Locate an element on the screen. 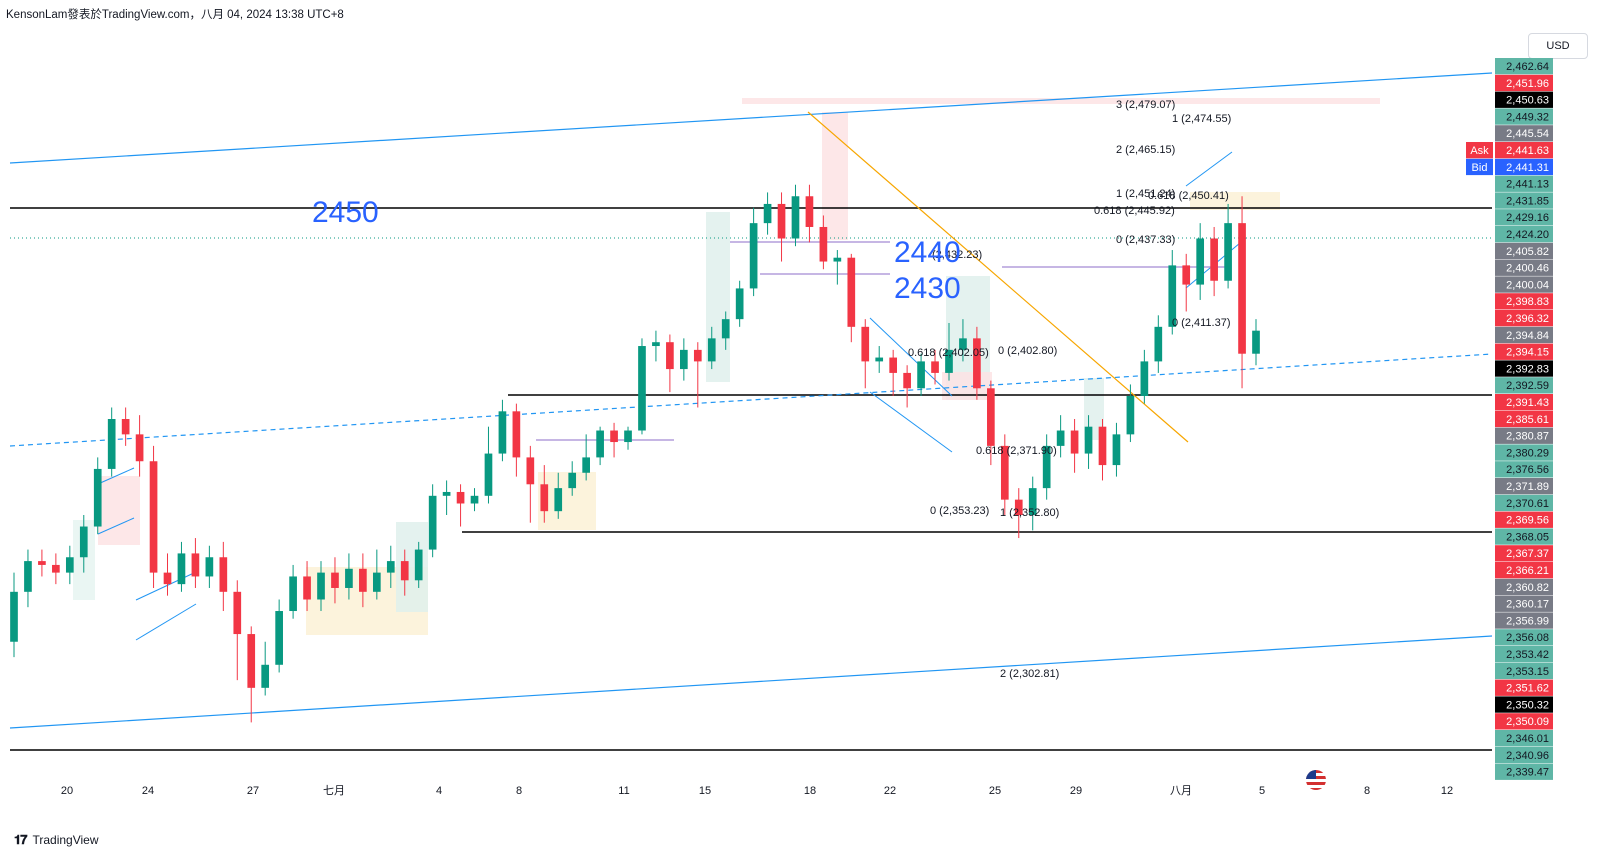  currency-button: USD is located at coordinates (1558, 46).